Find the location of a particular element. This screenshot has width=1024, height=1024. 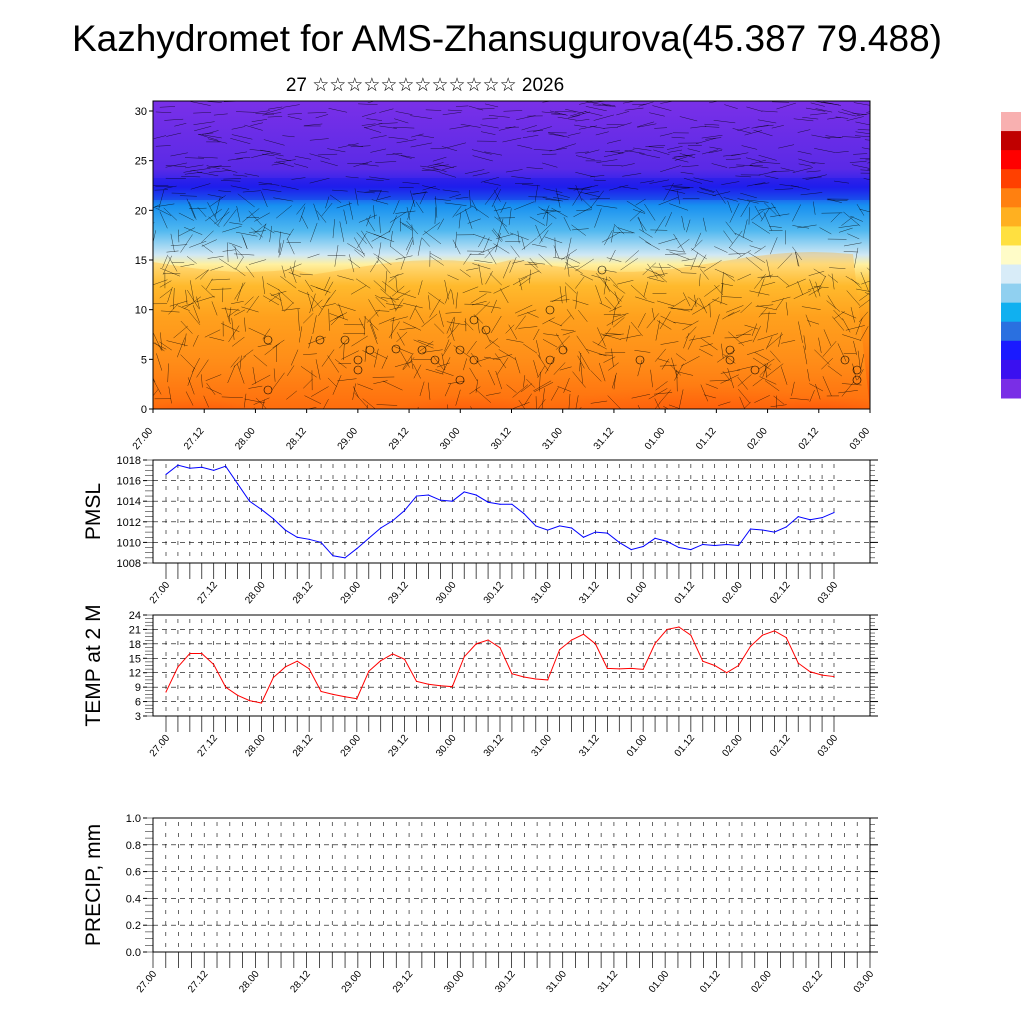

x-tick-label: 29.00 is located at coordinates (351, 593).